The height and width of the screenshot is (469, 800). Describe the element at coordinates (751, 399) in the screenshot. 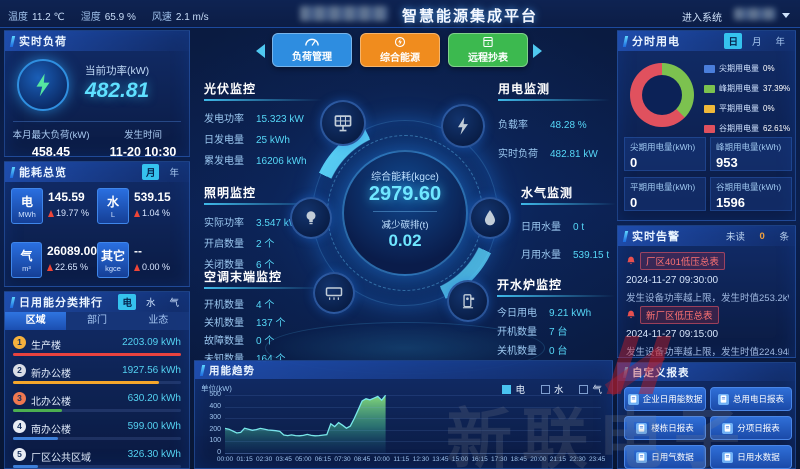

I see `report-button-total-power: 总用电日报表` at that location.